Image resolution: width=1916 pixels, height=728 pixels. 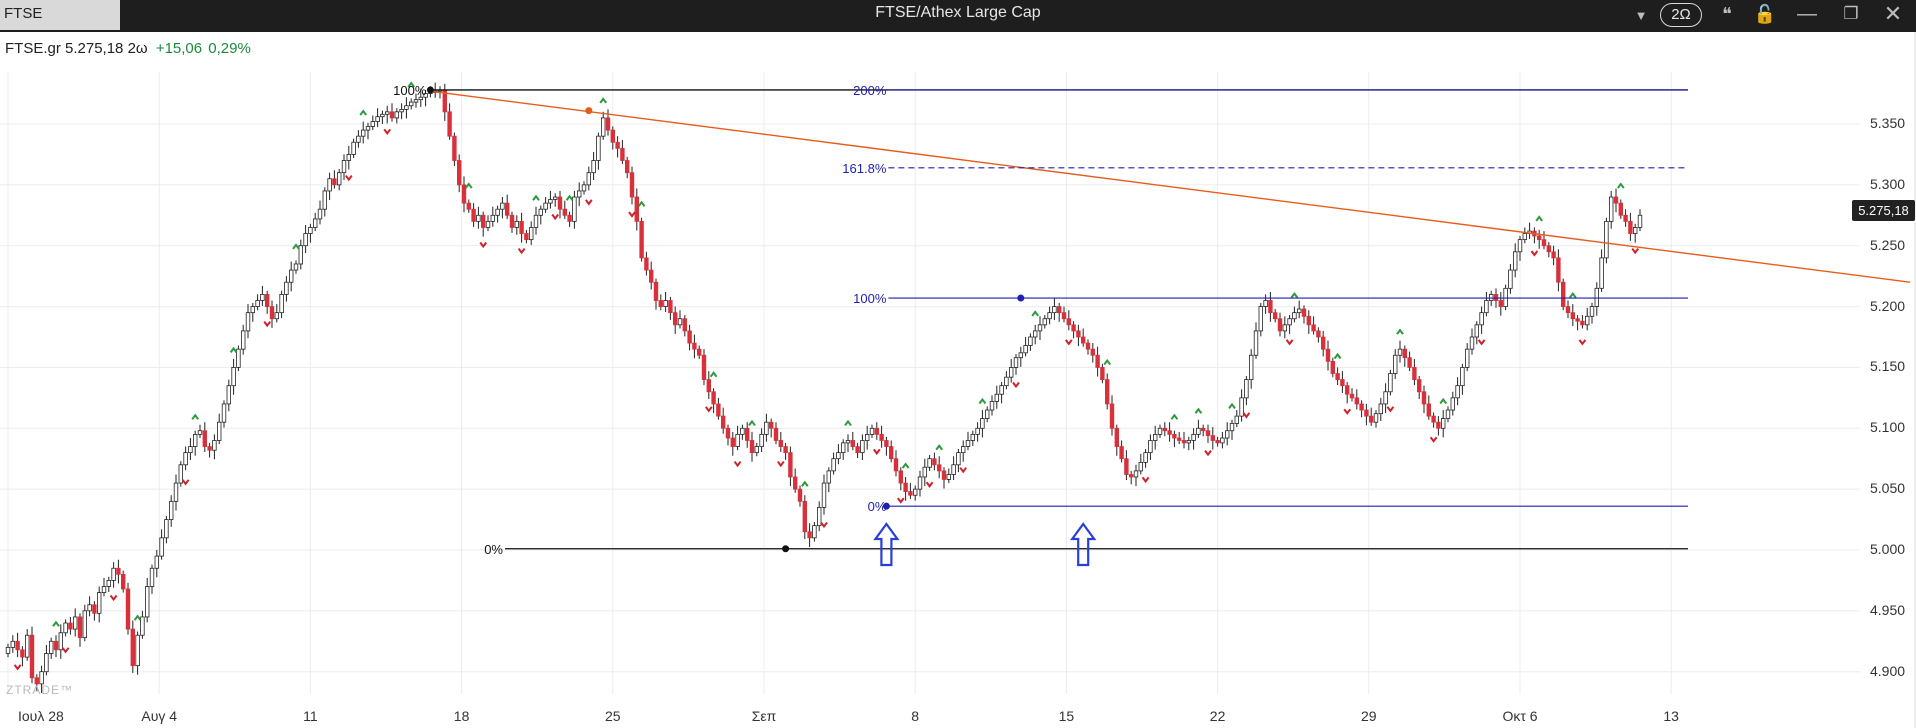 I want to click on fib-outer-100-label: 100%, so click(x=410, y=90).